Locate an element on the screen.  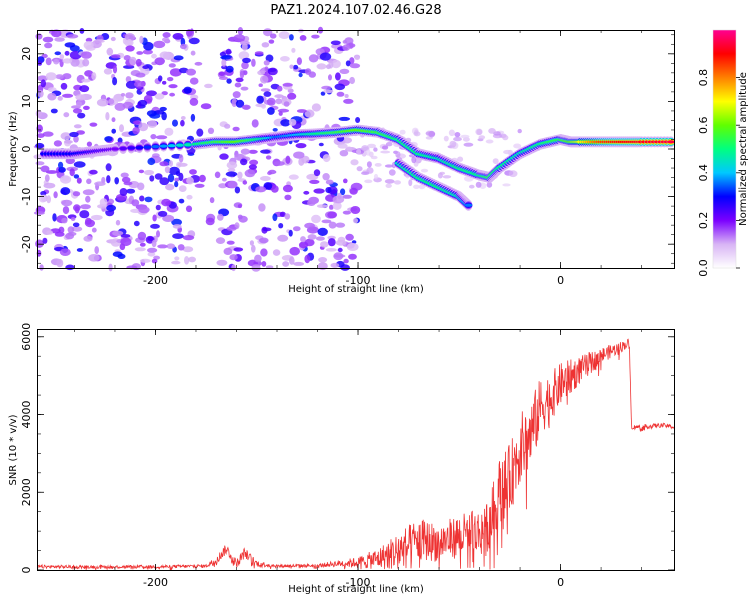
snr-y-tick-label: 2000 is located at coordinates (26, 492).